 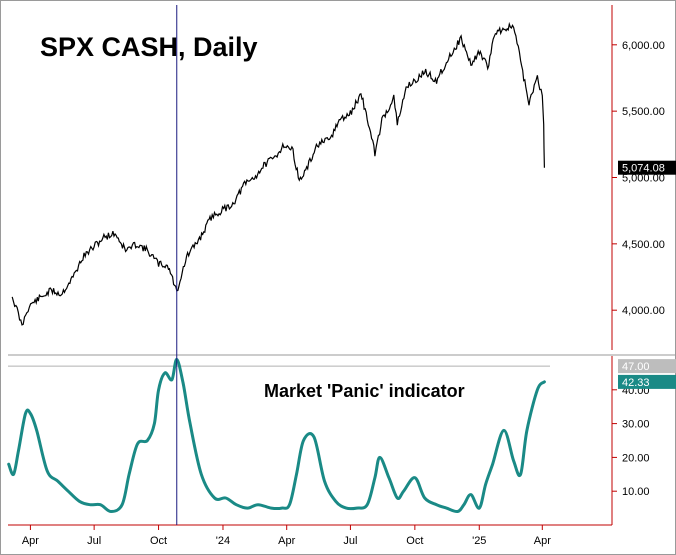 What do you see at coordinates (643, 179) in the screenshot?
I see `price-y-tick-label: 5,000.00` at bounding box center [643, 179].